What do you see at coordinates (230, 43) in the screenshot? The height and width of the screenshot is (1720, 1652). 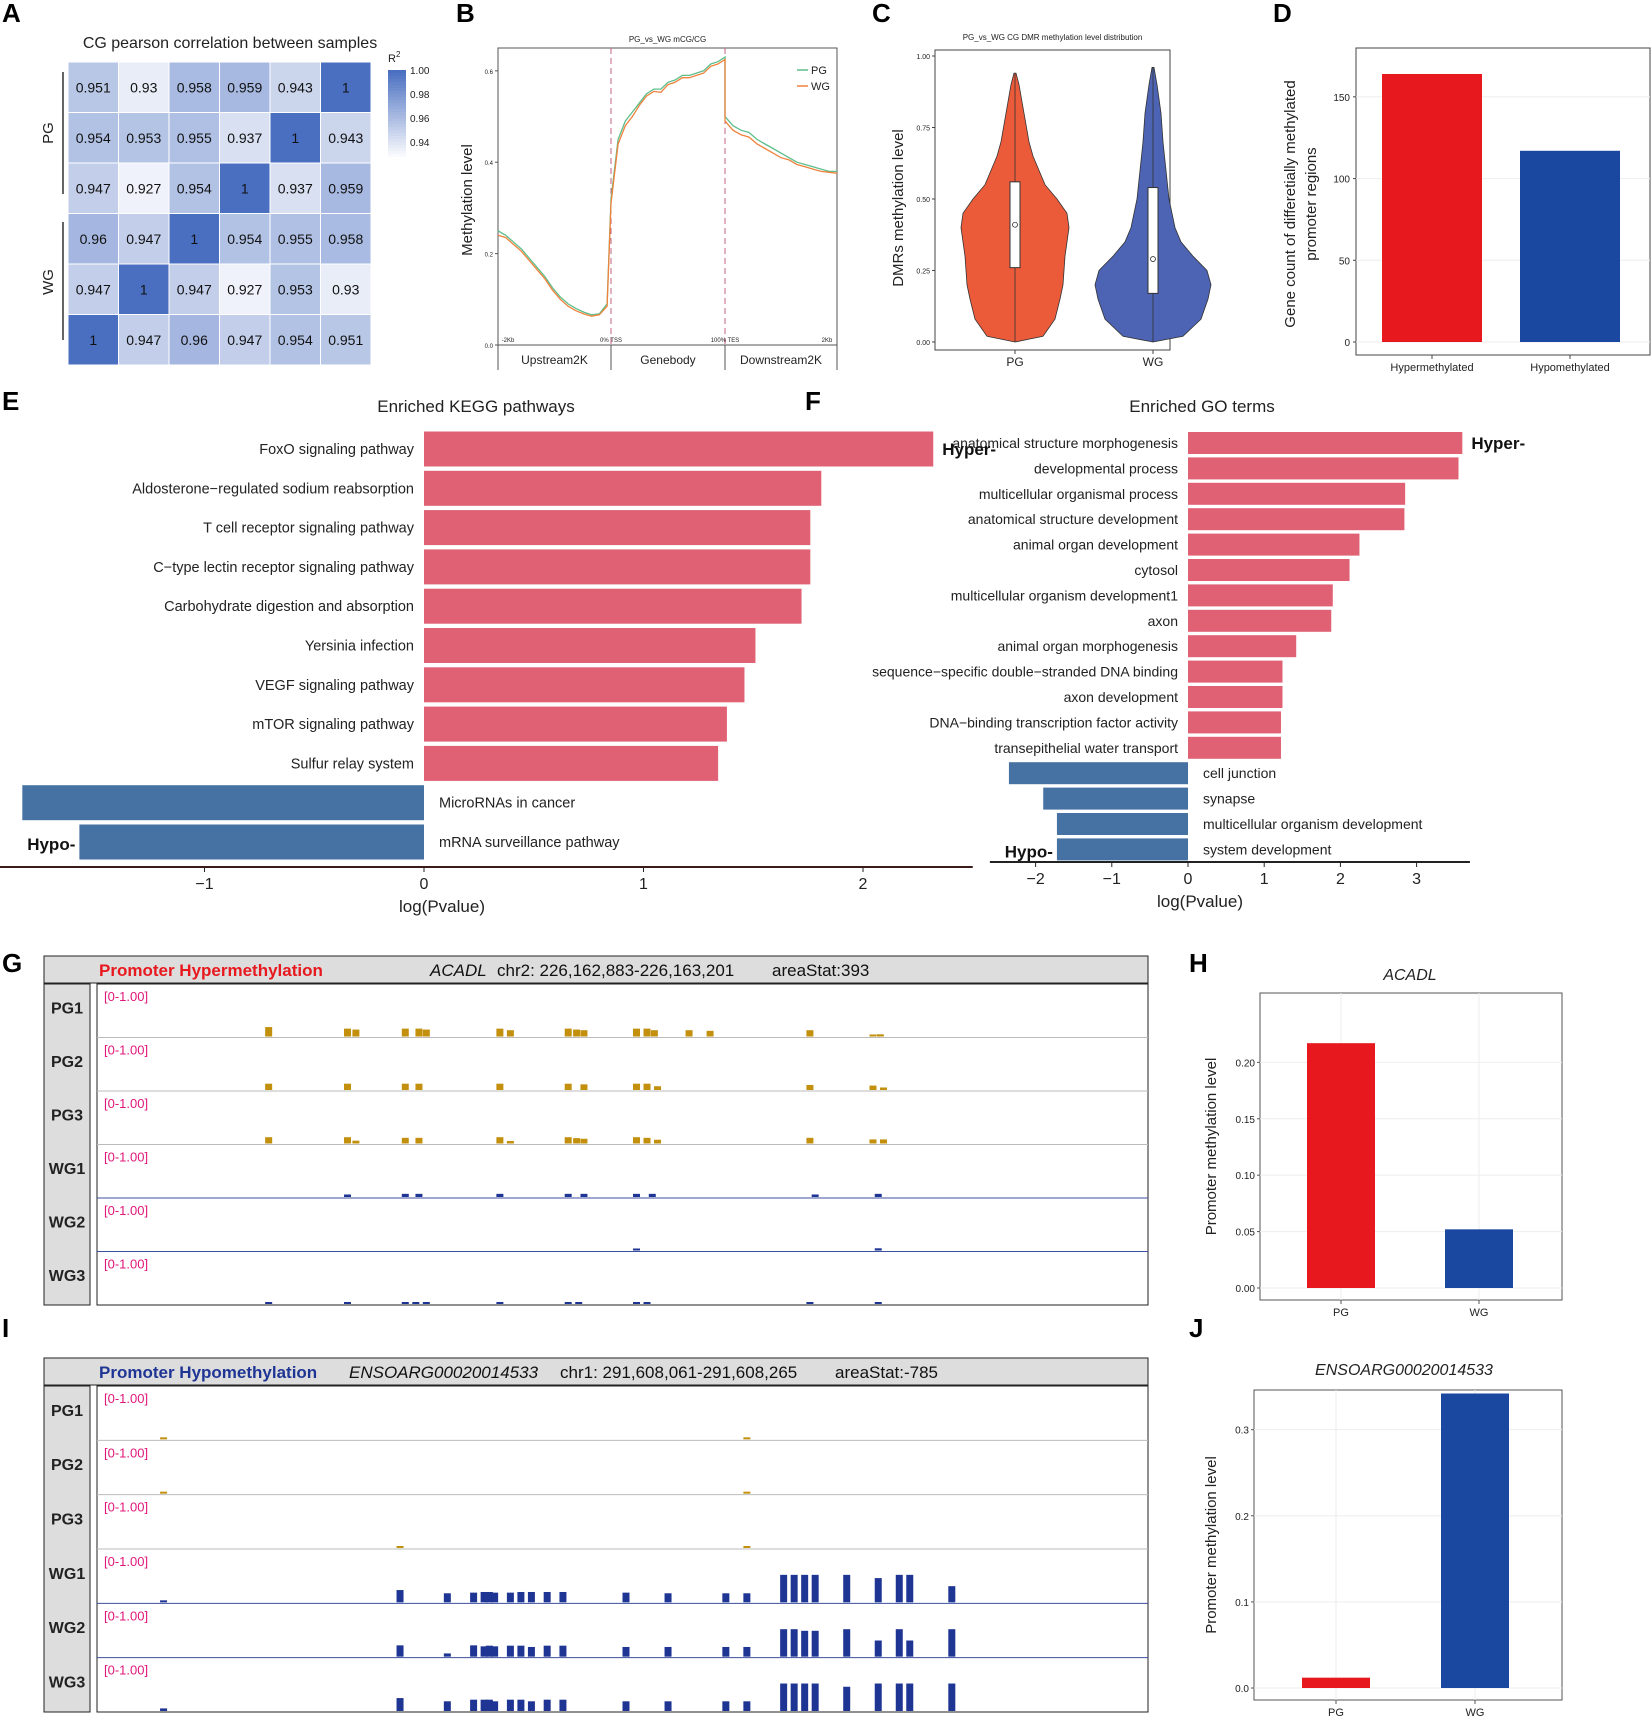 I see `heatmap-title: CG pearson correlation between samples` at bounding box center [230, 43].